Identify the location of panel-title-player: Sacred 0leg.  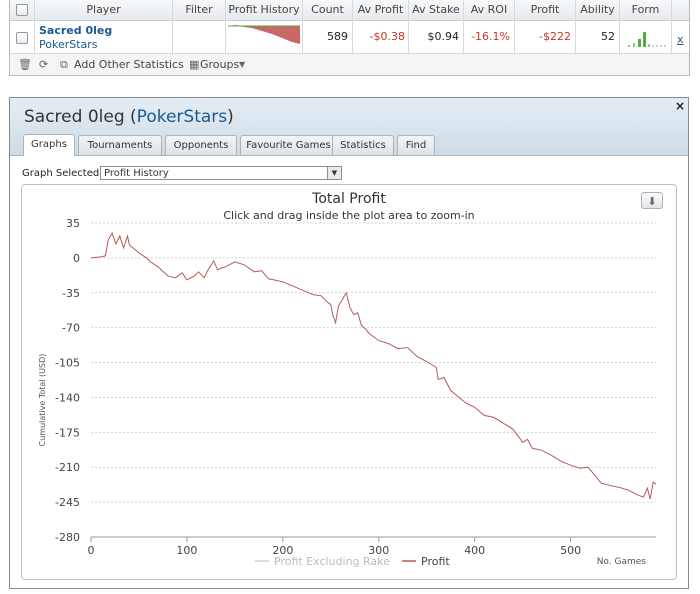
(74, 117).